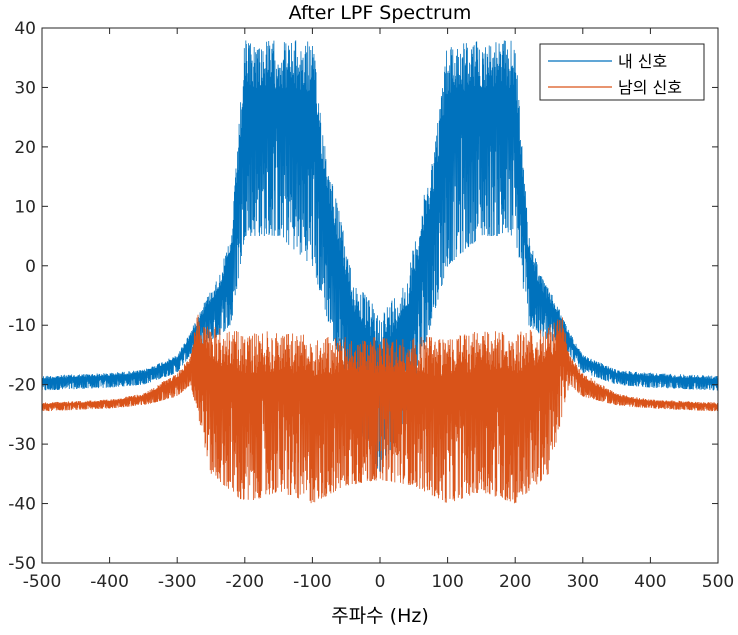 Image resolution: width=738 pixels, height=635 pixels. Describe the element at coordinates (312, 582) in the screenshot. I see `x-tick-label: -100` at that location.